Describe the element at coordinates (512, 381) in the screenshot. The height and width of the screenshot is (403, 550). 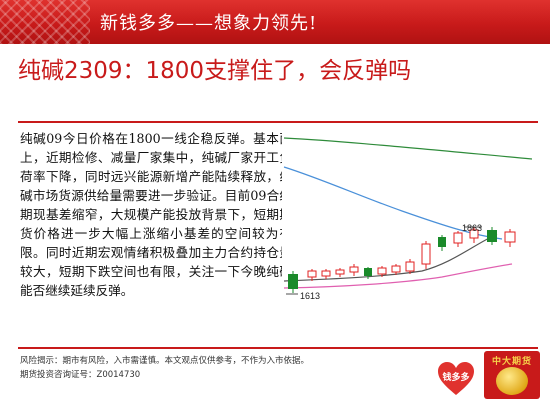
I see `gold-coin-icon` at that location.